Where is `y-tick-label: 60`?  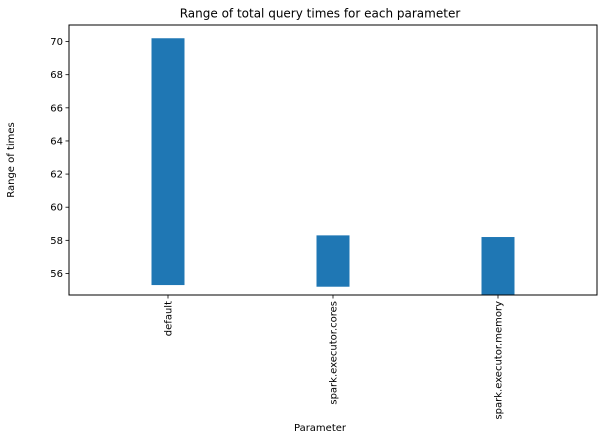
y-tick-label: 60 is located at coordinates (56, 208).